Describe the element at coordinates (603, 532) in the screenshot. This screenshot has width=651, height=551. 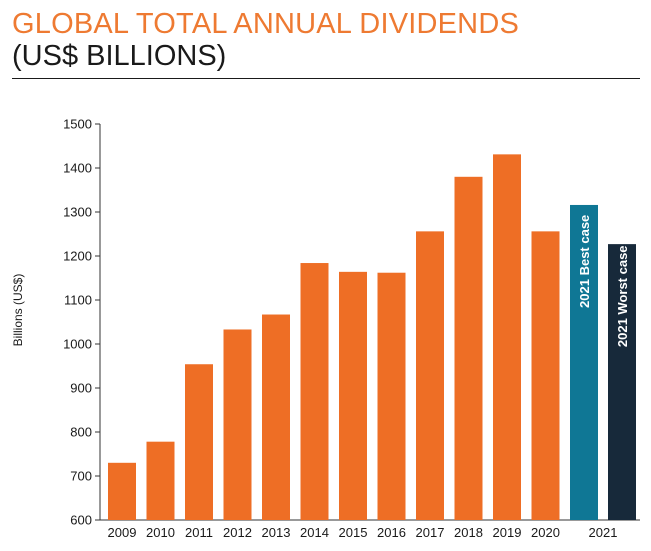
I see `x-tick-label-2021: 2021` at that location.